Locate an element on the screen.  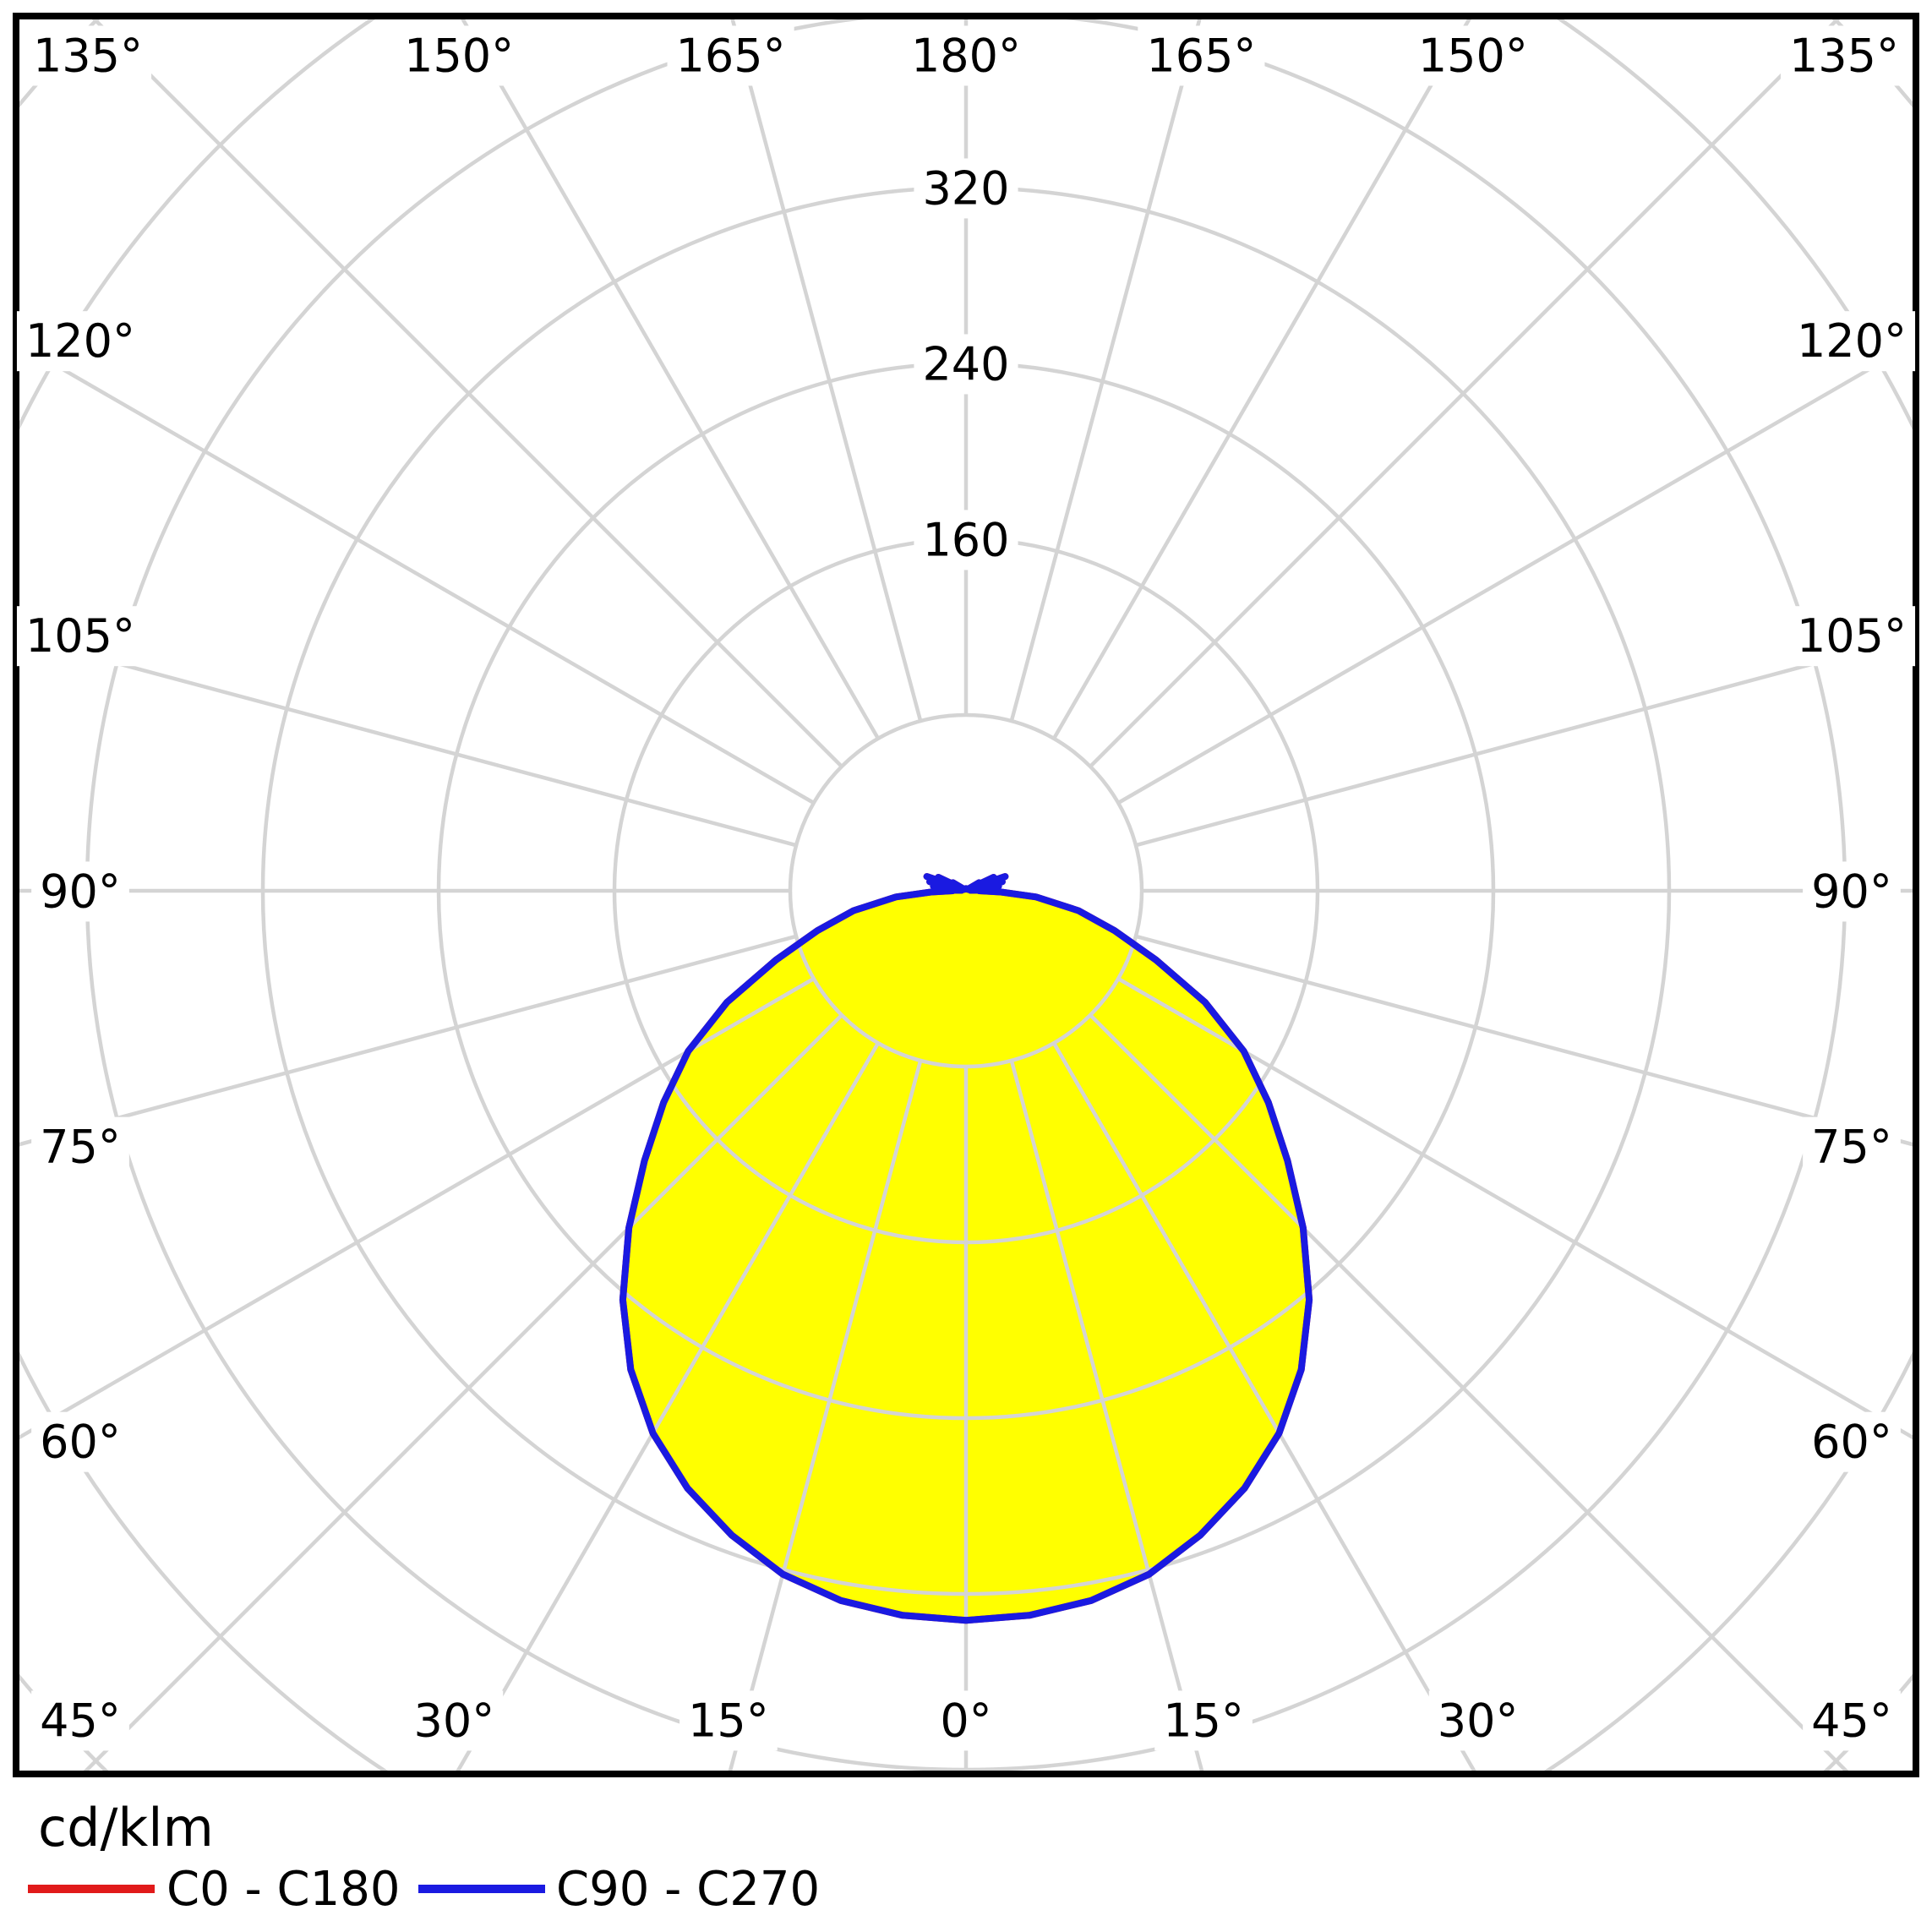
angle-label-0-halo is located at coordinates (966, 1720).